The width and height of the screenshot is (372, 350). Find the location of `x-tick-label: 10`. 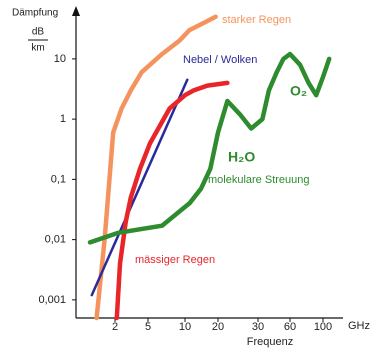

x-tick-label: 10 is located at coordinates (185, 327).